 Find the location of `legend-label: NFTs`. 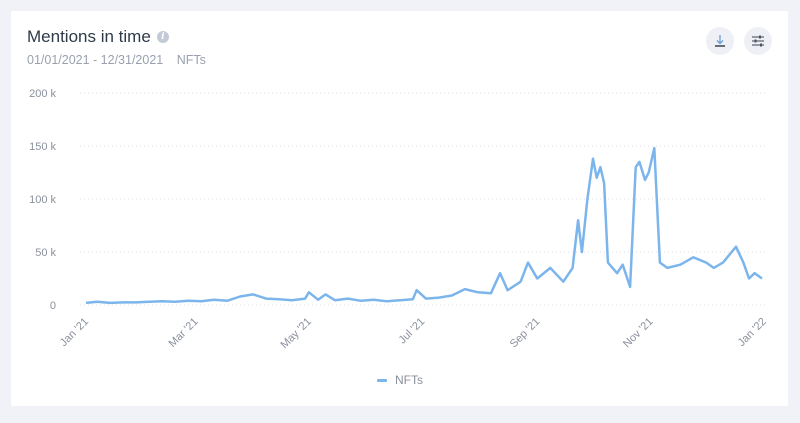

legend-label: NFTs is located at coordinates (409, 380).